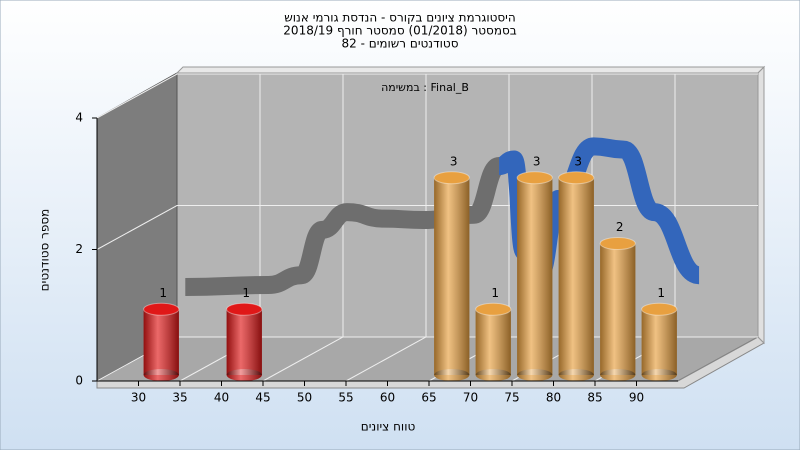 The width and height of the screenshot is (800, 450). I want to click on x-tick-label: 40, so click(221, 398).